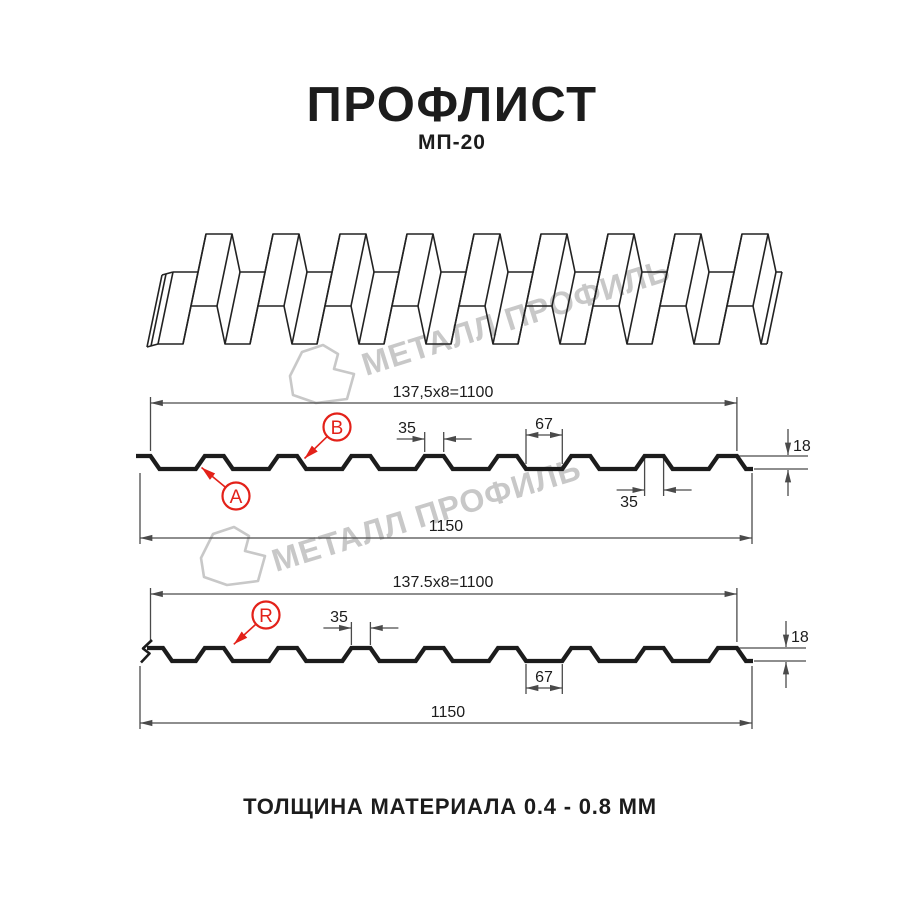 The image size is (900, 900). I want to click on sheet-3d-view, so click(464, 290).